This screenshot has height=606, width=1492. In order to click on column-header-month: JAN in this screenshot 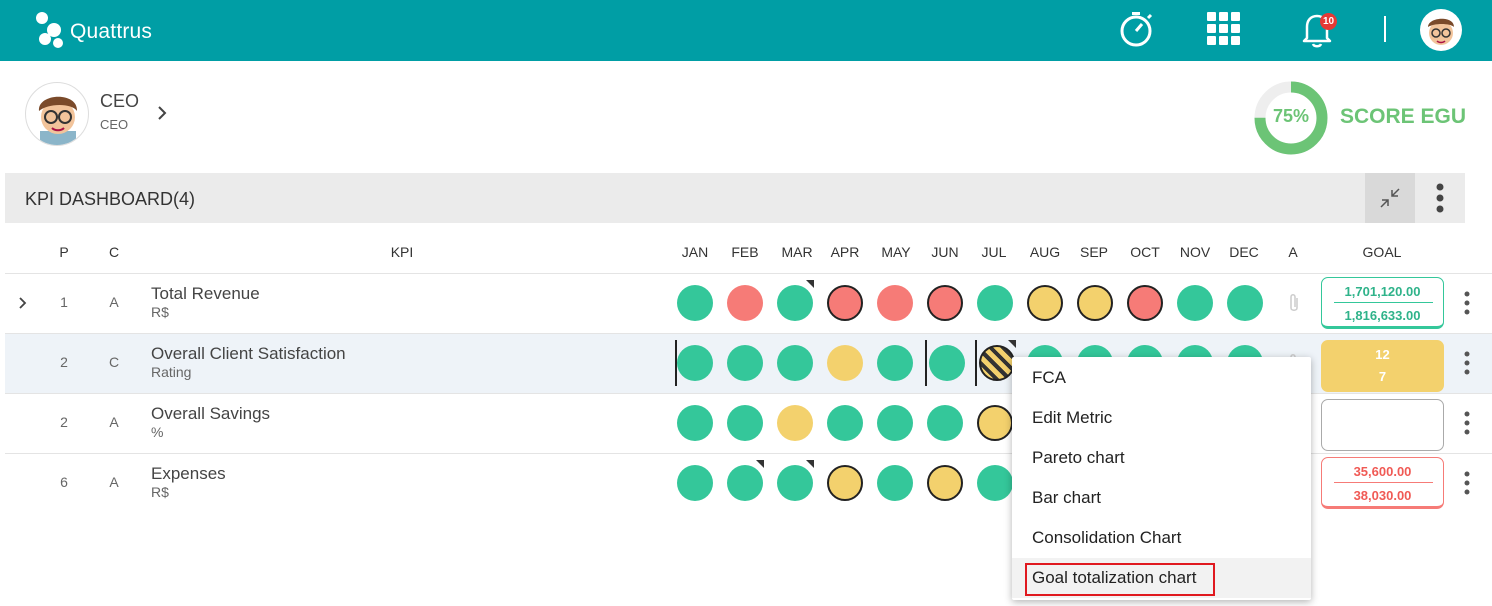, I will do `click(695, 252)`.